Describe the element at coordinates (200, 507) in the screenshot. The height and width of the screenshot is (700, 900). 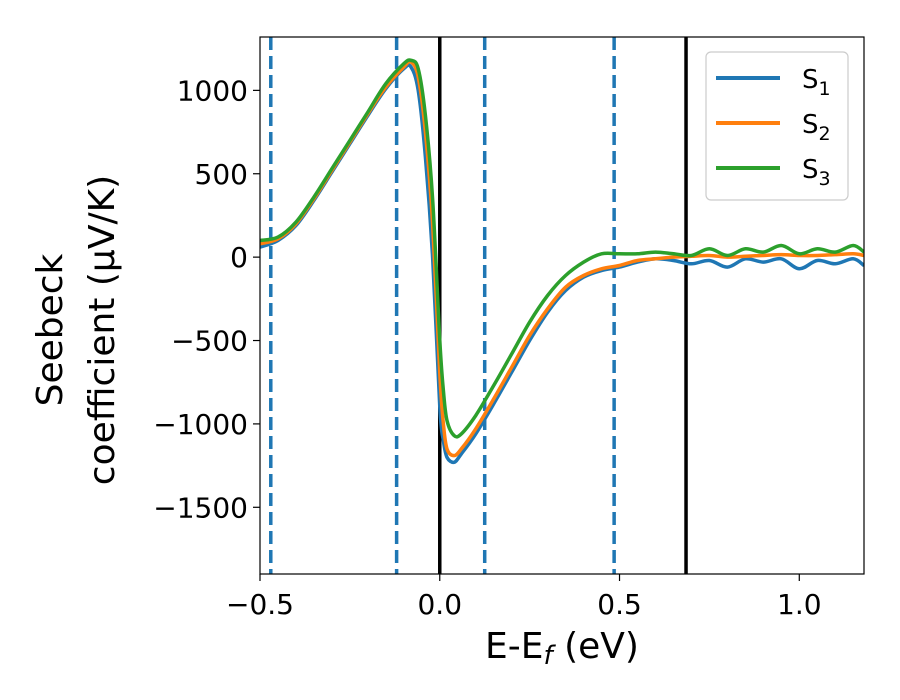
I see `y-tick-label-5: −1500` at that location.